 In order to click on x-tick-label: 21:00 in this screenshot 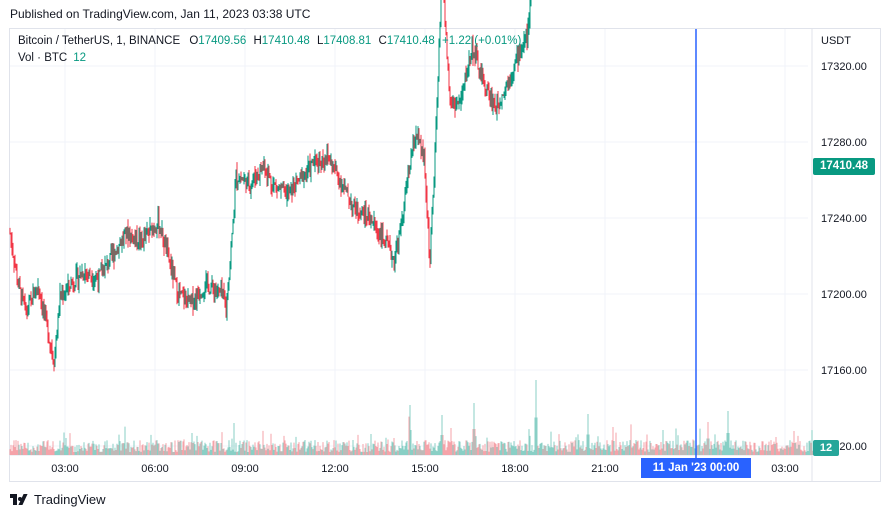, I will do `click(605, 469)`.